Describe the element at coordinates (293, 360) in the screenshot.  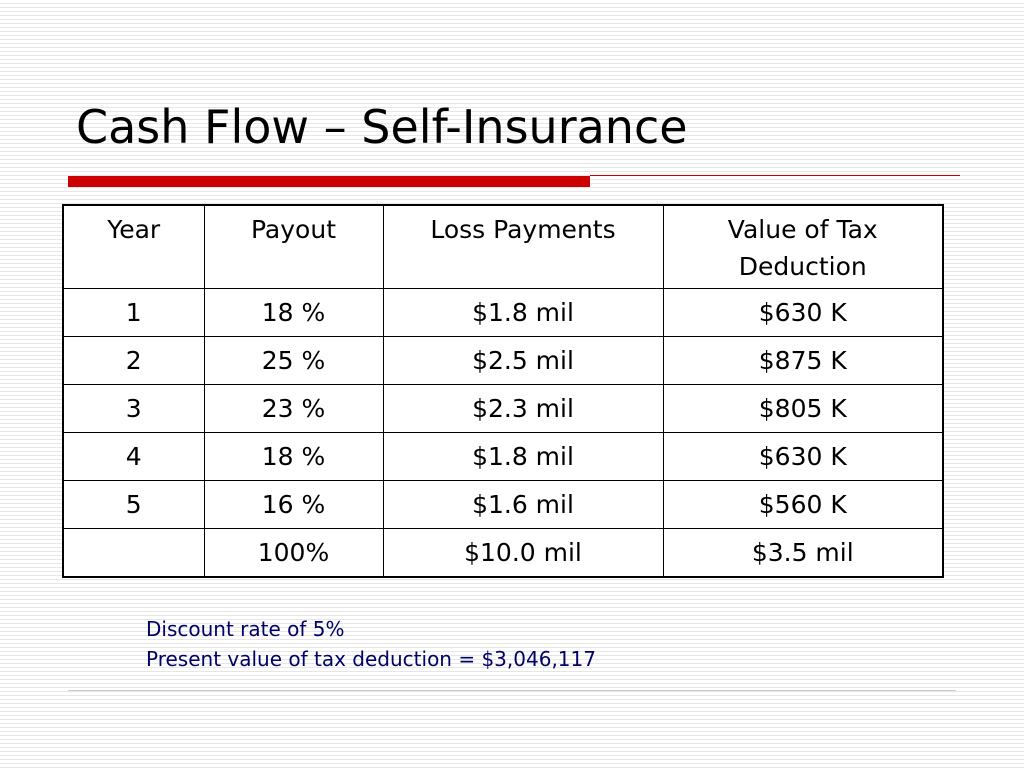
I see `cell-payout: 25 %` at that location.